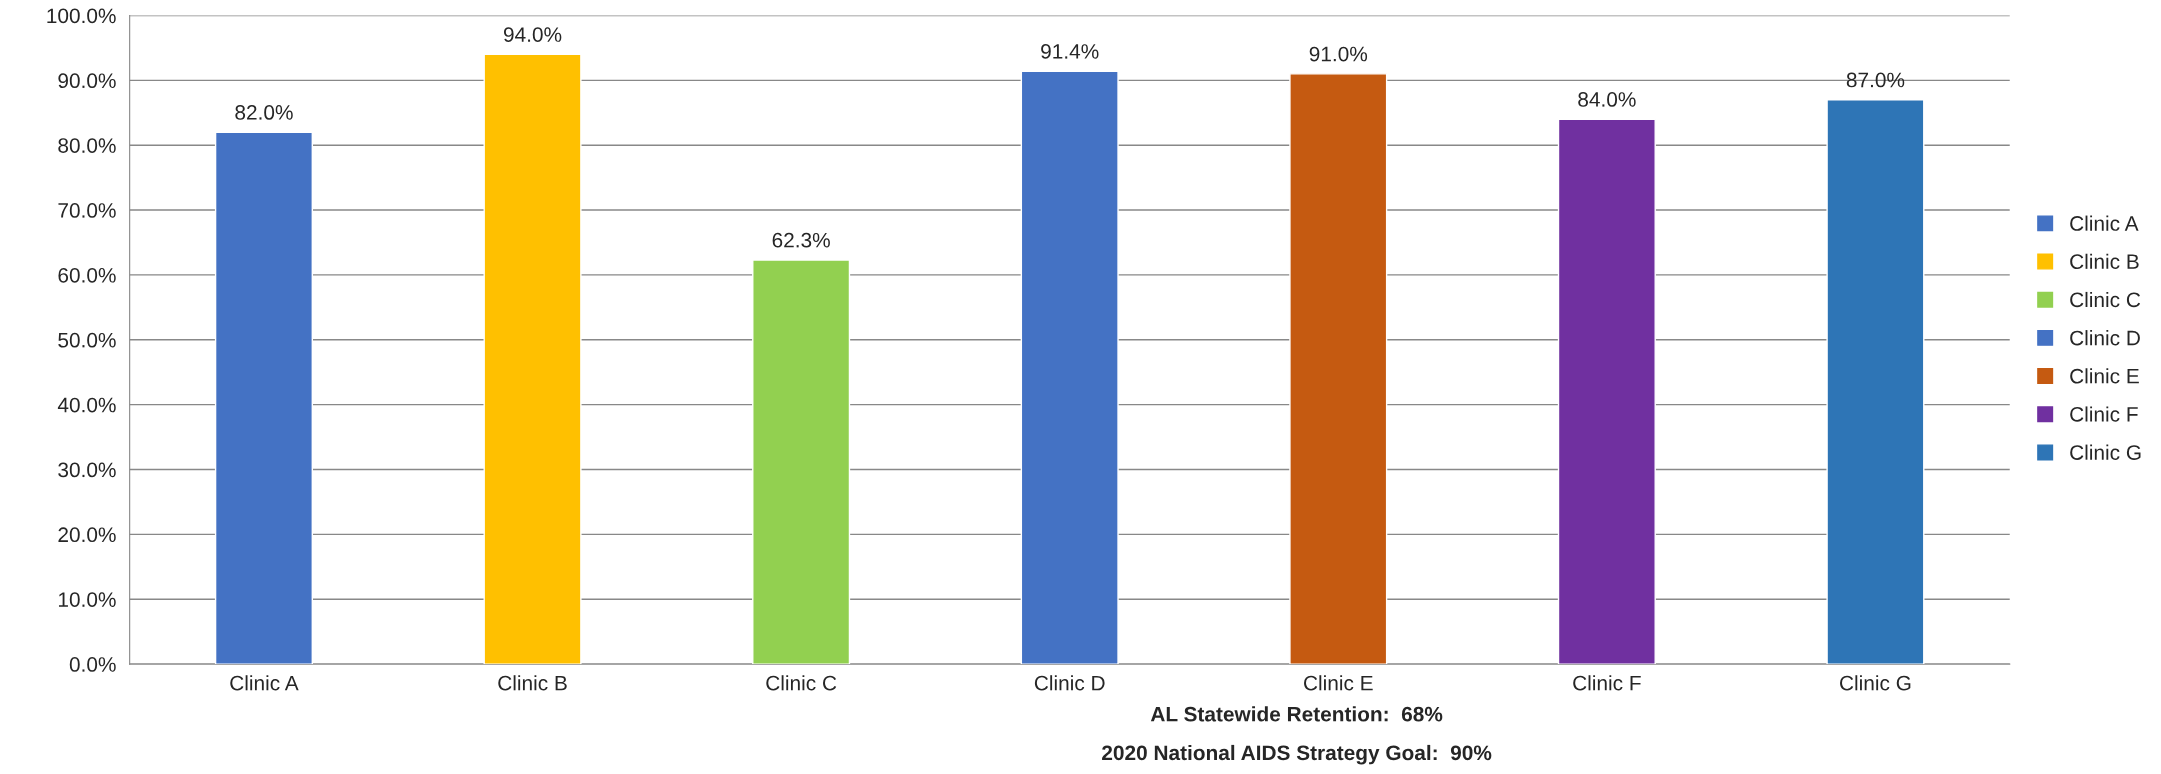  Describe the element at coordinates (2105, 299) in the screenshot. I see `legend-label: Clinic C` at that location.